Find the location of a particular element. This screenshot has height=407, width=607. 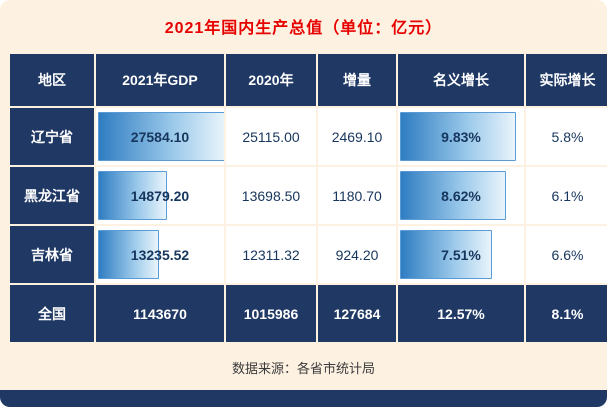

nominal-growth-value: 8.62% is located at coordinates (461, 195).